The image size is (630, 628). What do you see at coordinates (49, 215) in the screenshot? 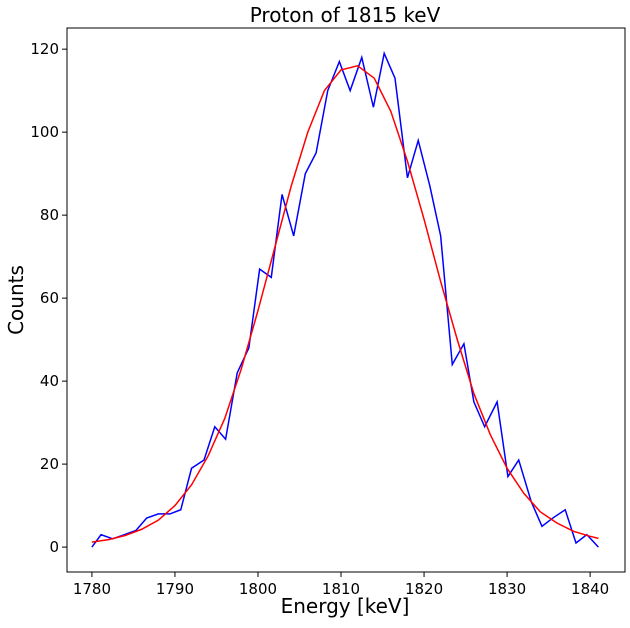
I see `y-tick-label: 80` at bounding box center [49, 215].